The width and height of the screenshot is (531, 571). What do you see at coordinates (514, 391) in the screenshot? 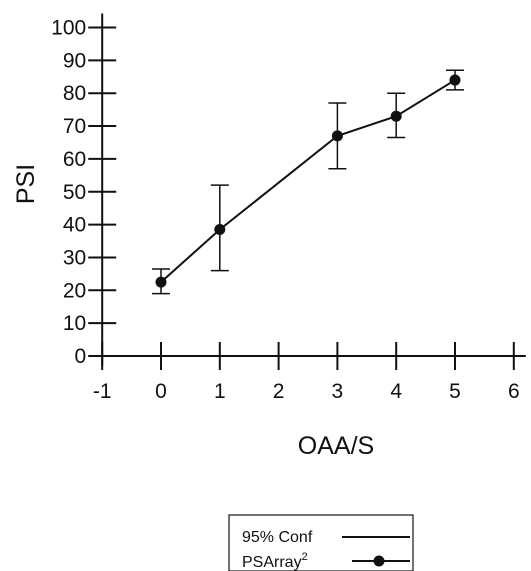
I see `x-tick-label: 6` at bounding box center [514, 391].